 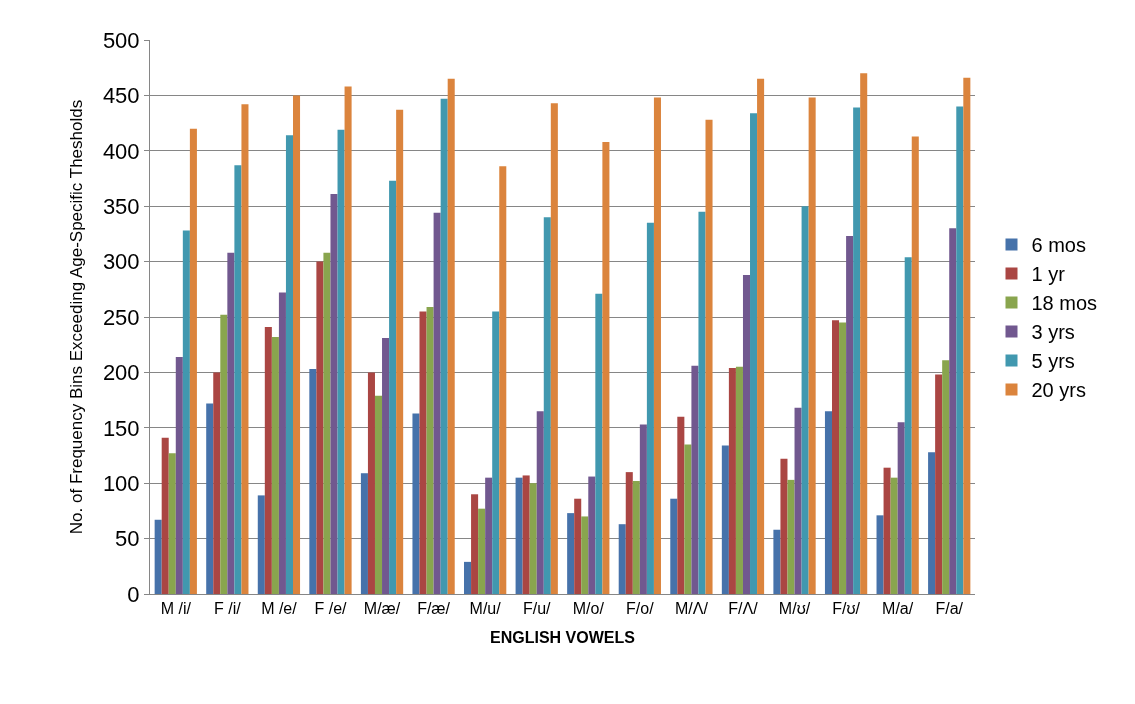 I want to click on y-tick-label: 400, so click(x=121, y=151).